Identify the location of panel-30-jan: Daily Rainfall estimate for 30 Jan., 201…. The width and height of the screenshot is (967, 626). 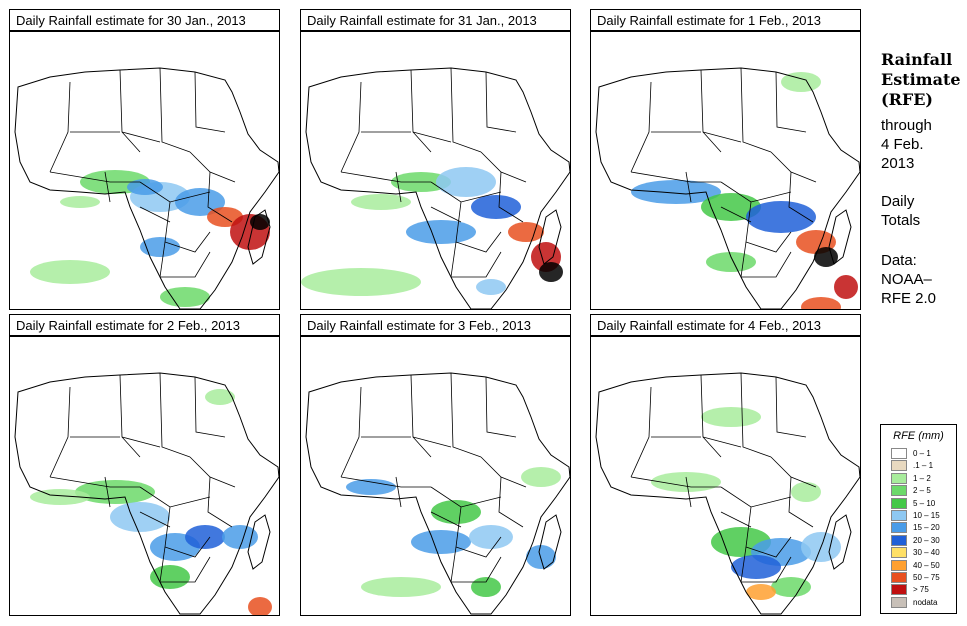
(144, 159).